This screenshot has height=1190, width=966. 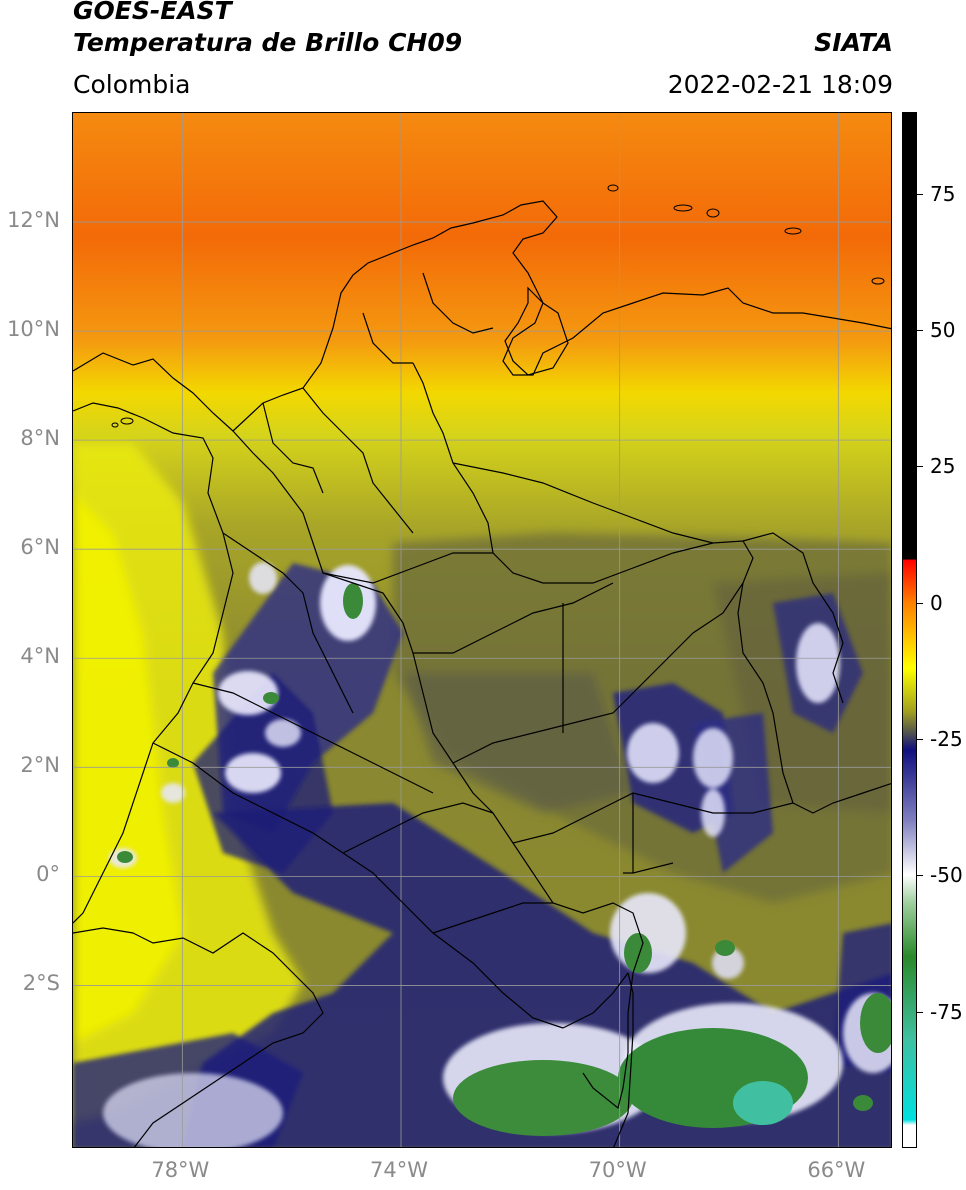 What do you see at coordinates (33, 220) in the screenshot?
I see `lat-tick-label: 12°N` at bounding box center [33, 220].